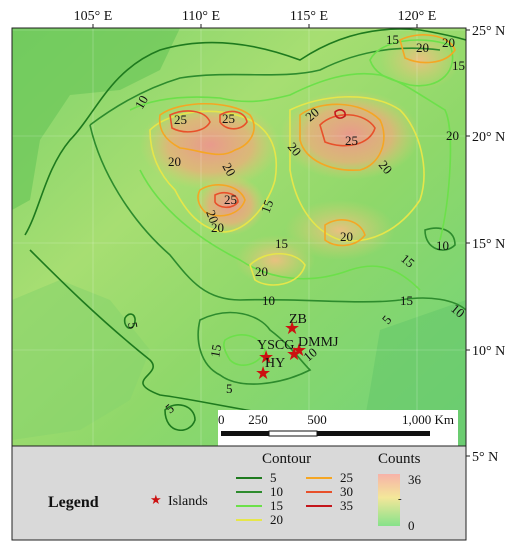 The image size is (524, 550). What do you see at coordinates (244, 350) in the screenshot?
I see `contour-15-islands` at bounding box center [244, 350].